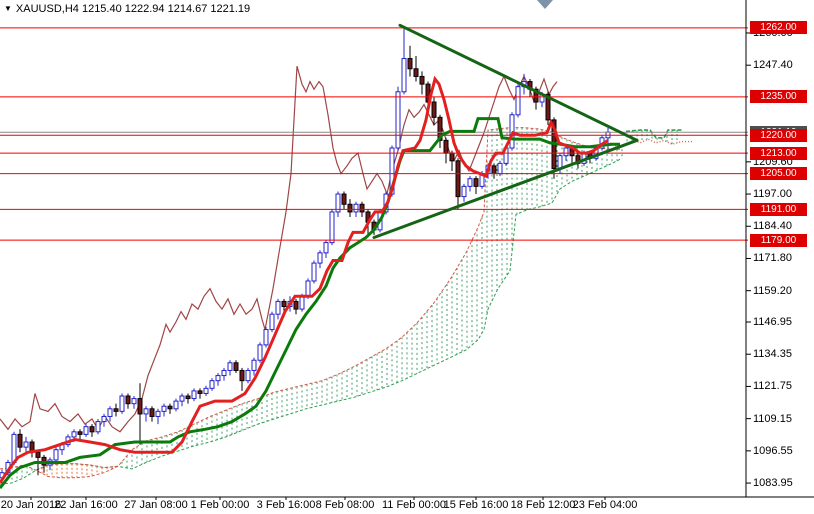  Describe the element at coordinates (86, 505) in the screenshot. I see `time-axis-label: 22 Jan 16:00` at that location.